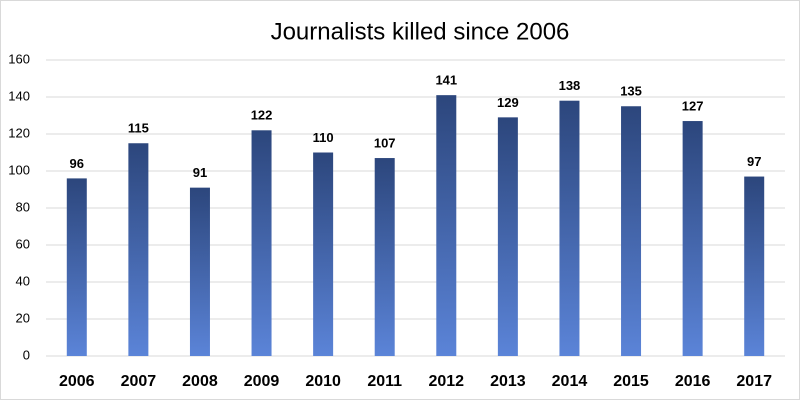 This screenshot has width=800, height=400. I want to click on y-tick-label: 60, so click(23, 243).